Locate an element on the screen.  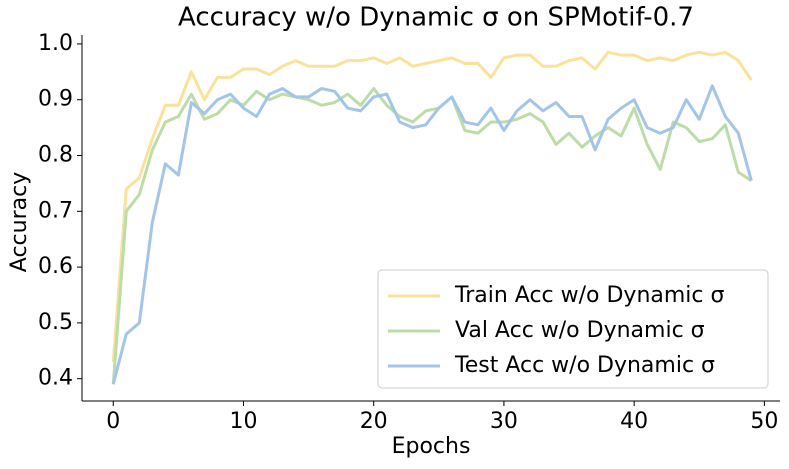
y-tick-label: 0.4 is located at coordinates (55, 378).